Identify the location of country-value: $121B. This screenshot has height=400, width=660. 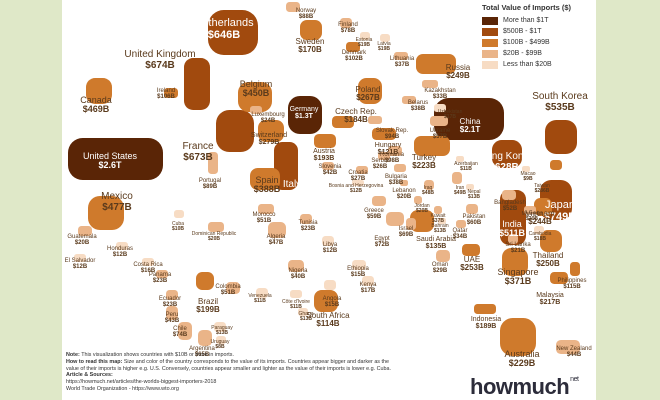
(388, 153).